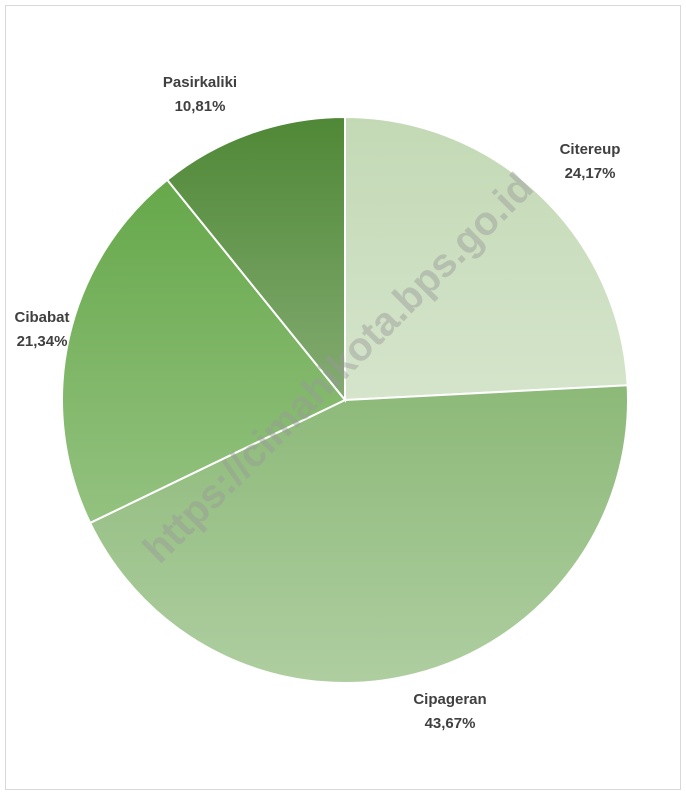 The width and height of the screenshot is (686, 795). I want to click on slice-label: Cipageran, so click(449, 699).